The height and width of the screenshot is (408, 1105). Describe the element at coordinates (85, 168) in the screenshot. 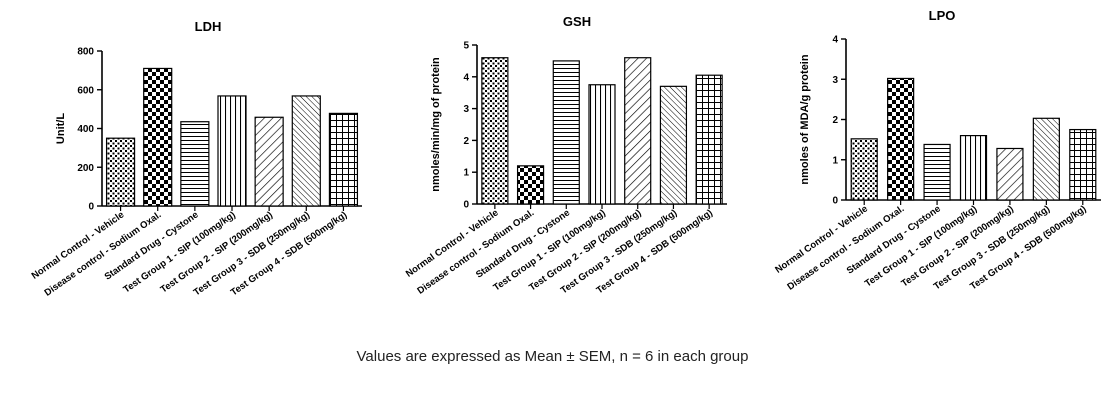

I see `y-tick-label: 200` at that location.